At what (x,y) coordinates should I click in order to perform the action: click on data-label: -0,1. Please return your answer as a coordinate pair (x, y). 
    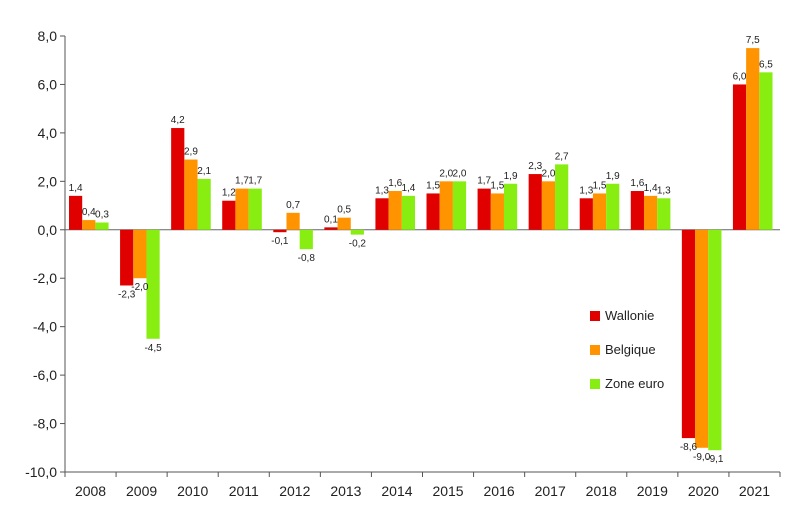
    Looking at the image, I should click on (280, 241).